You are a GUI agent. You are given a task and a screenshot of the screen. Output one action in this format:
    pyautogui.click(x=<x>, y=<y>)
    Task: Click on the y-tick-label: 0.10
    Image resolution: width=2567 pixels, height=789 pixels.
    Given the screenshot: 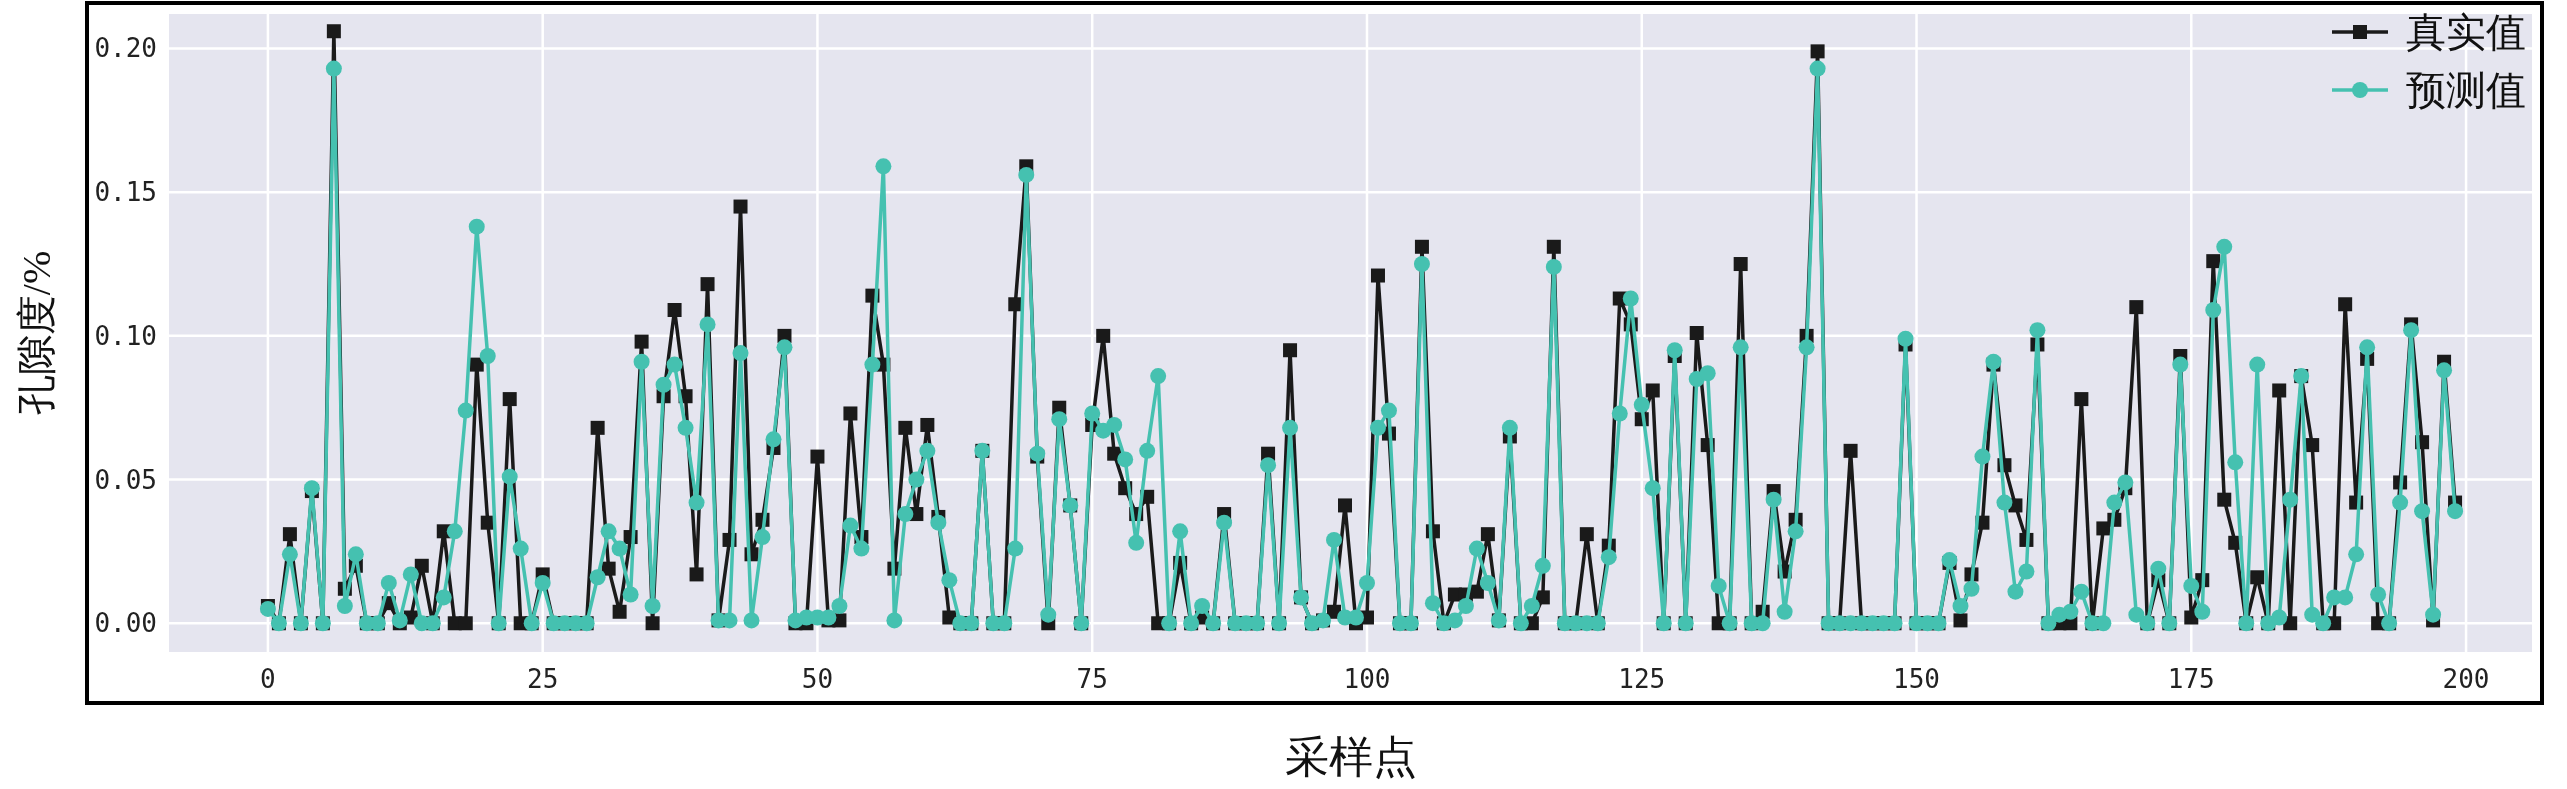 What is the action you would take?
    pyautogui.click(x=125, y=335)
    